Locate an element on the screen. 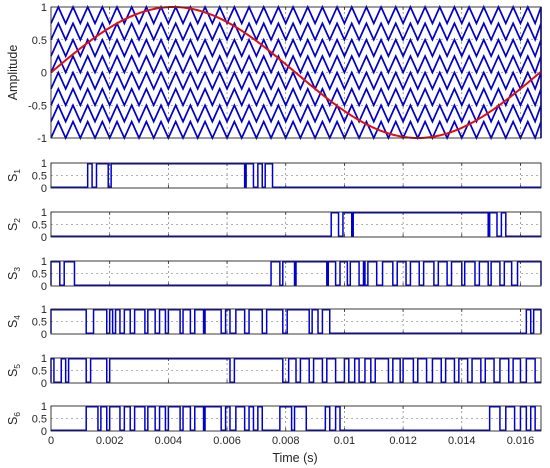  x-tick-label: 0 is located at coordinates (51, 441).